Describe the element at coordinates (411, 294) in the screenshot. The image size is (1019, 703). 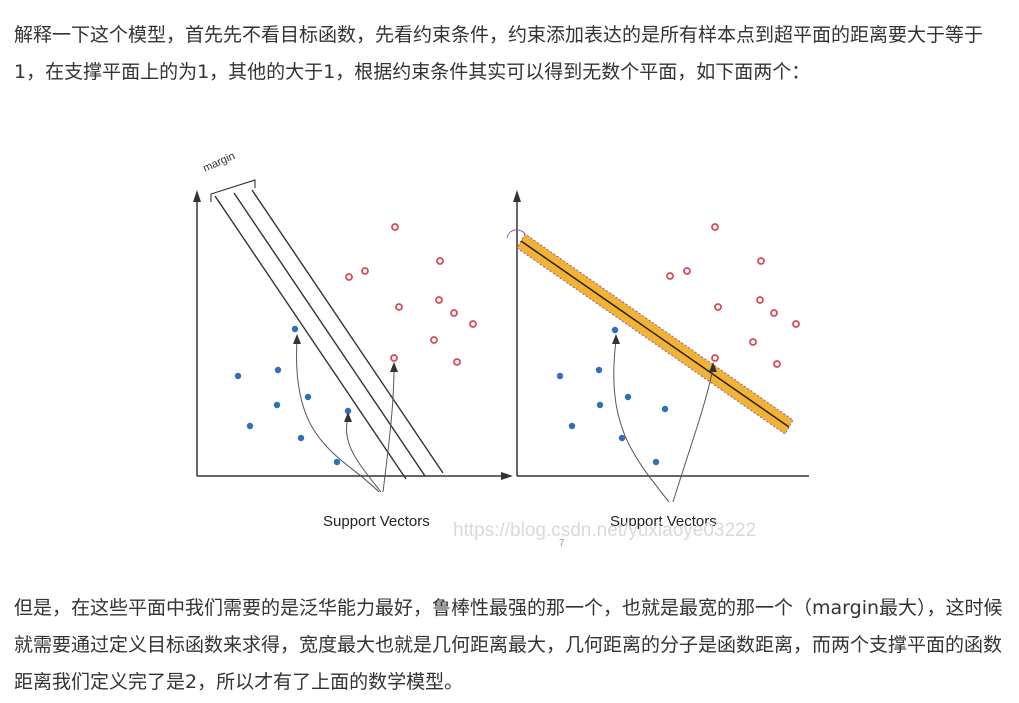
I see `left-positive-points` at that location.